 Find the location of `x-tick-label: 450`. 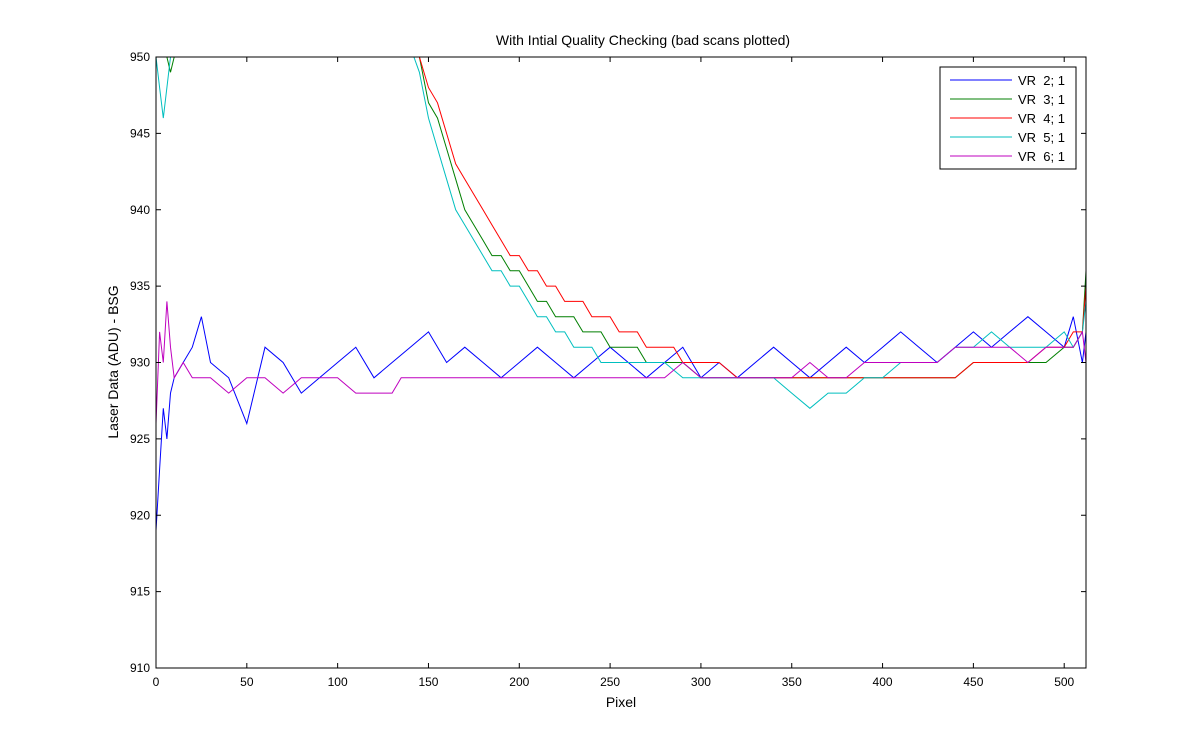

x-tick-label: 450 is located at coordinates (973, 682).